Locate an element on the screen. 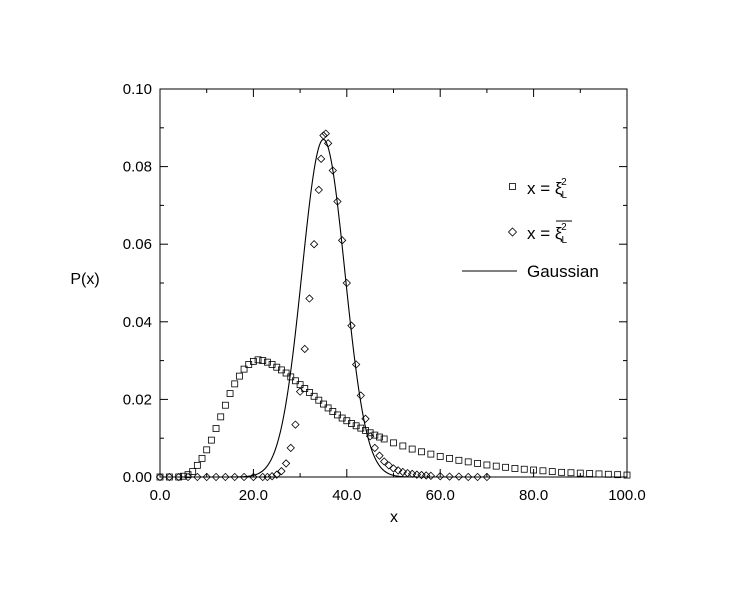 The image size is (739, 612). legend: x = ξL2 x = ξL2 Gaussian is located at coordinates (530, 229).